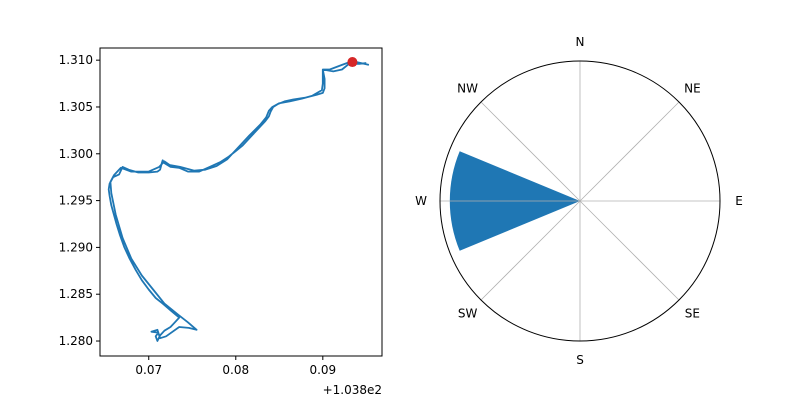  What do you see at coordinates (76, 247) in the screenshot?
I see `y-tick-label: 1.290` at bounding box center [76, 247].